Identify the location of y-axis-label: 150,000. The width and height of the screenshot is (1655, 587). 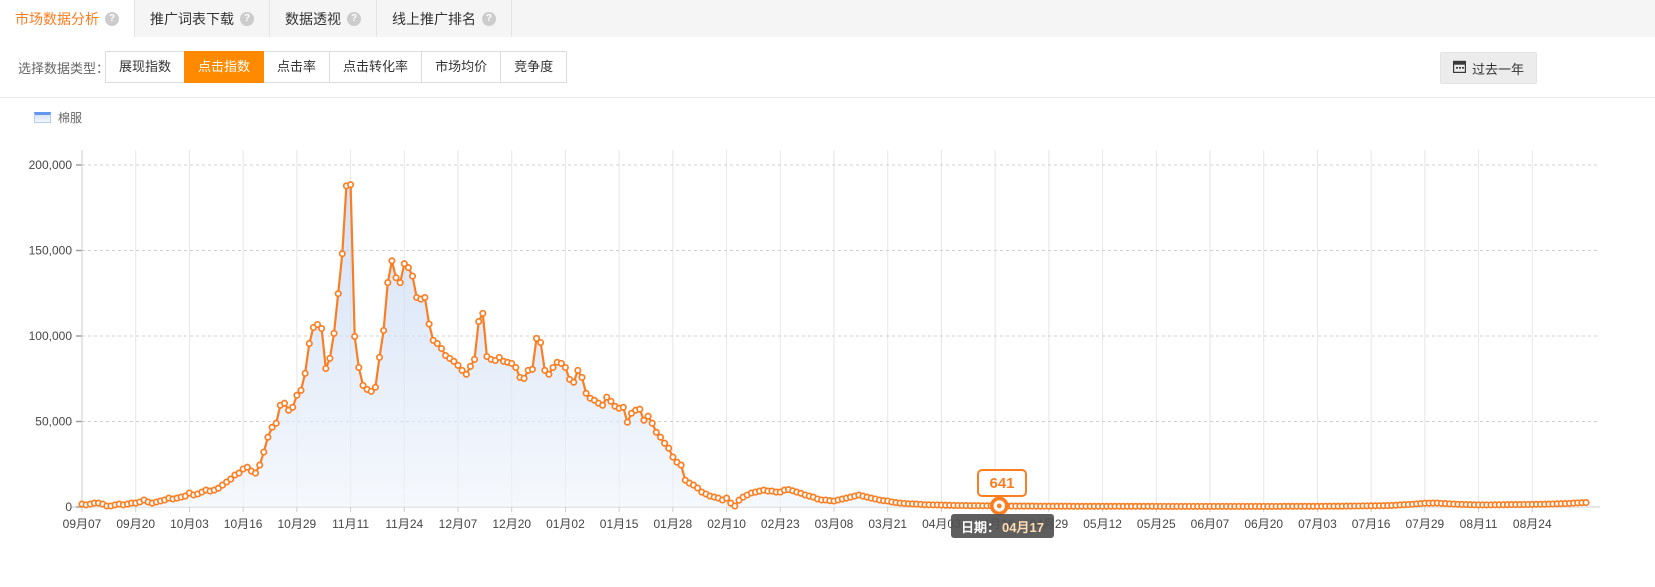
(51, 251).